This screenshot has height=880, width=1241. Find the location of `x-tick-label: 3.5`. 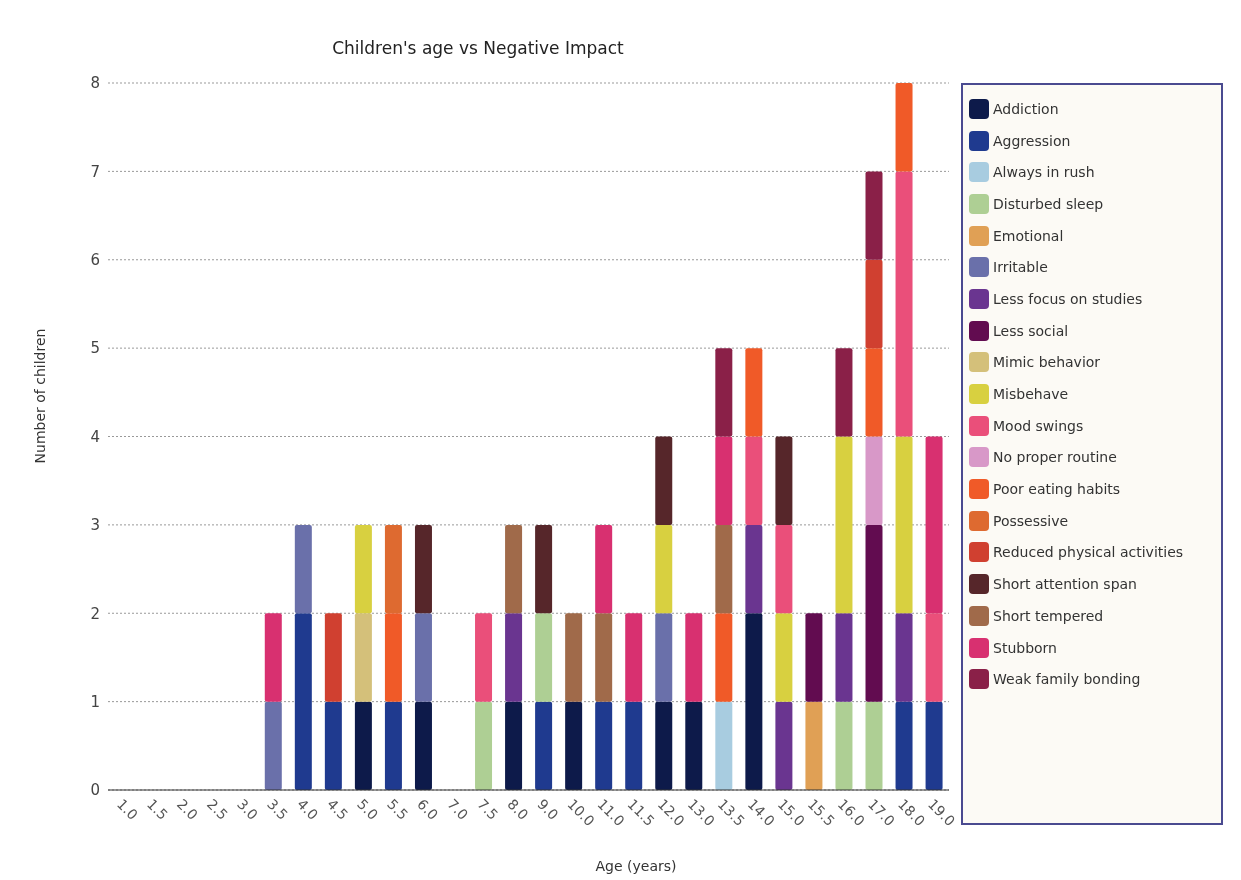

x-tick-label: 3.5 is located at coordinates (278, 809).